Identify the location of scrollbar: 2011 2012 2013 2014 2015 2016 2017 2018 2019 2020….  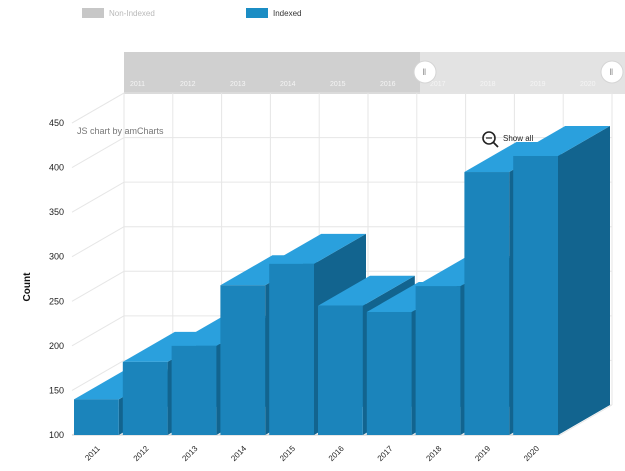
(374, 73).